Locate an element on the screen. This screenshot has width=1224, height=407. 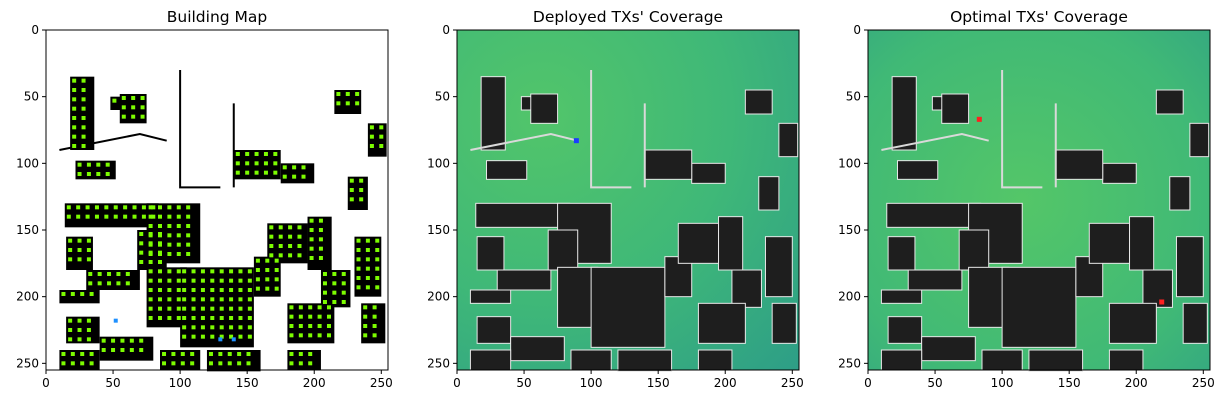
x-tick-label: 0 is located at coordinates (457, 383).